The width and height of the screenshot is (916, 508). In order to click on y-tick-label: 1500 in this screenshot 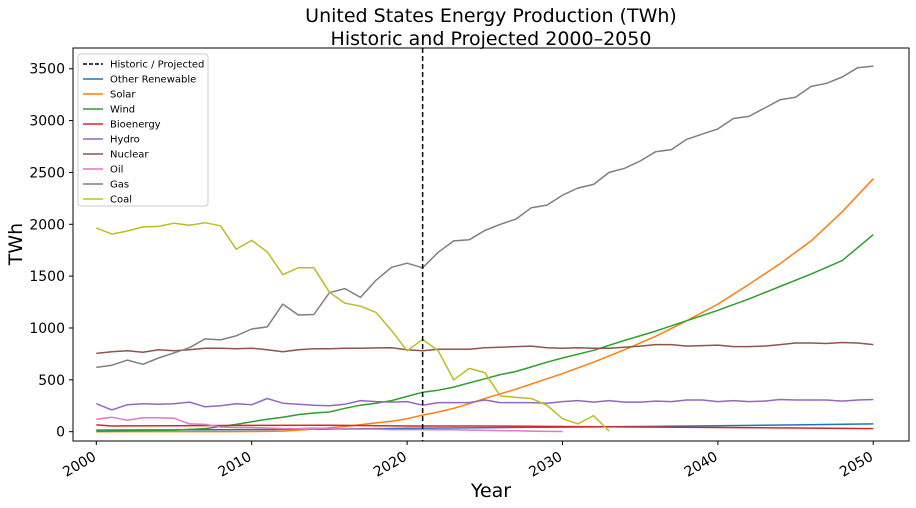, I will do `click(47, 277)`.